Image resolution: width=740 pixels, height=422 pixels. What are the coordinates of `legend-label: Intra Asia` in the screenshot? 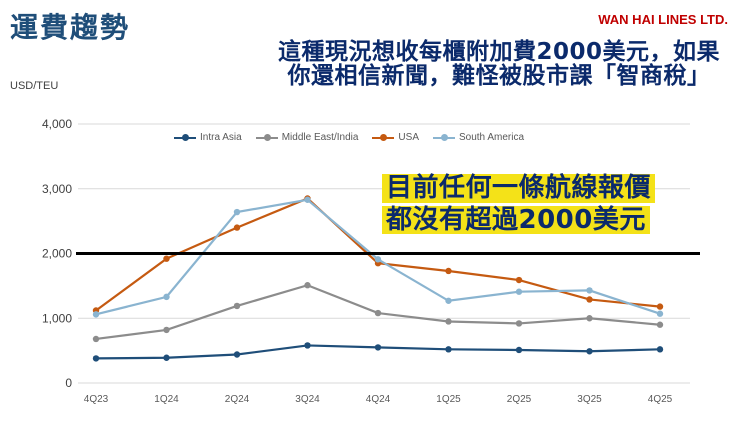 It's located at (221, 137).